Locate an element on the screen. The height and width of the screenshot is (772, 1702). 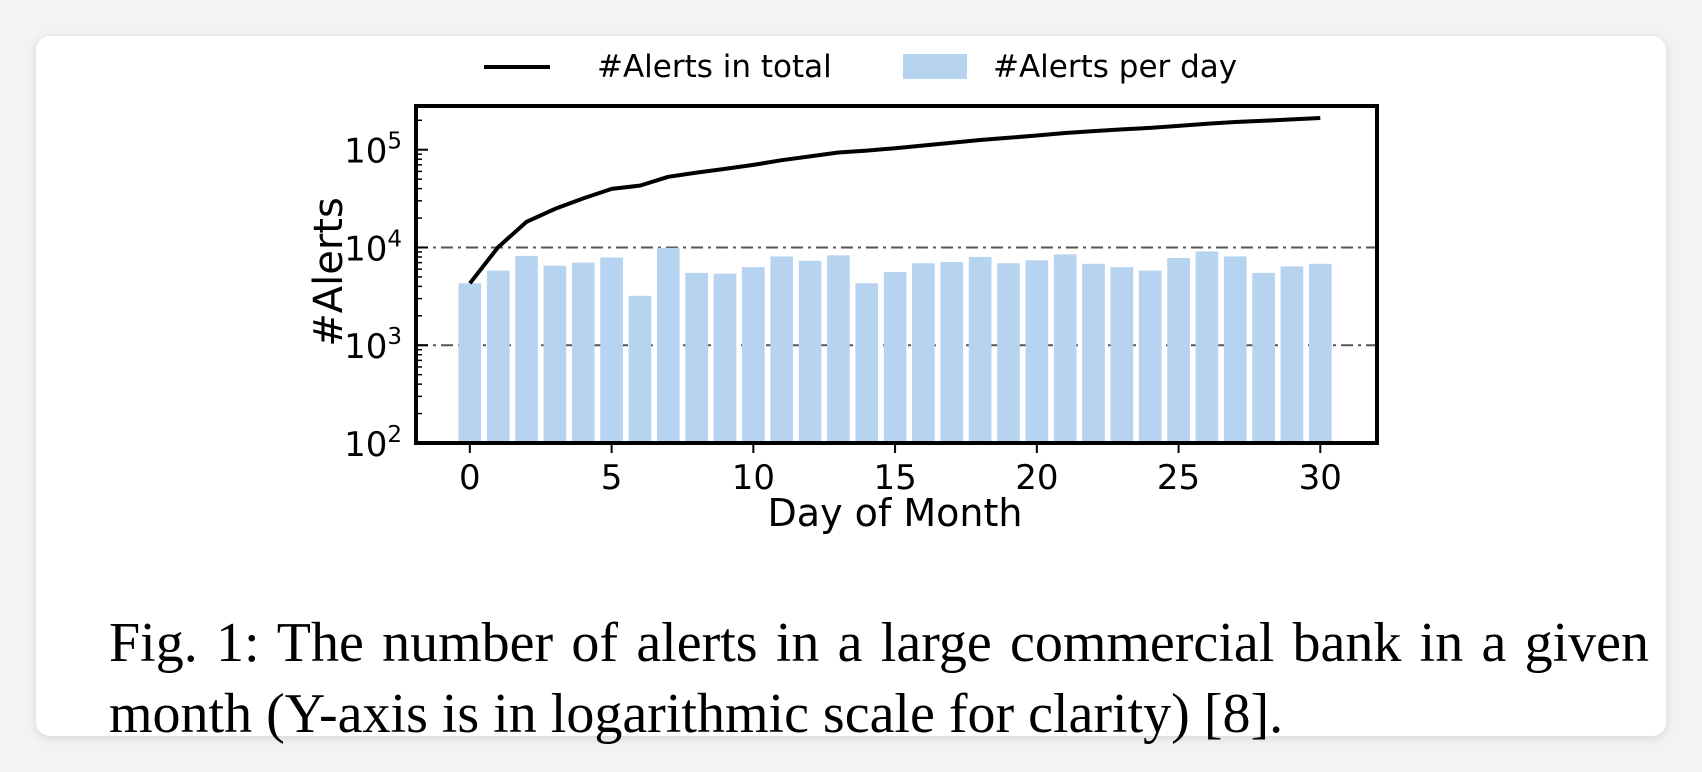
line-series is located at coordinates (894, 200).